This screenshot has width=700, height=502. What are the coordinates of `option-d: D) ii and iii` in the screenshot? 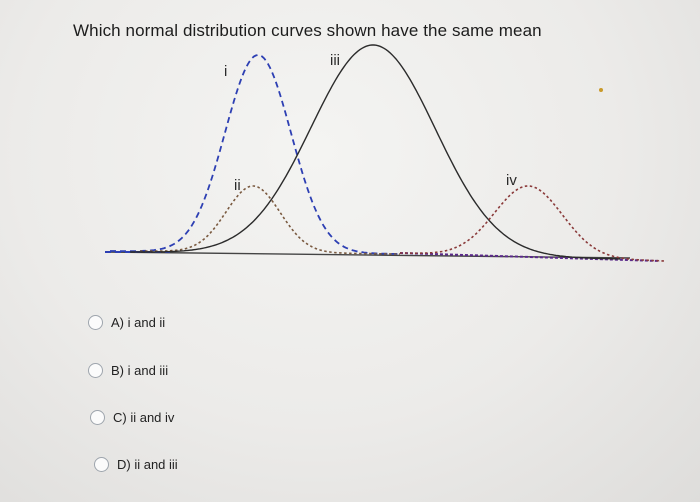 It's located at (136, 464).